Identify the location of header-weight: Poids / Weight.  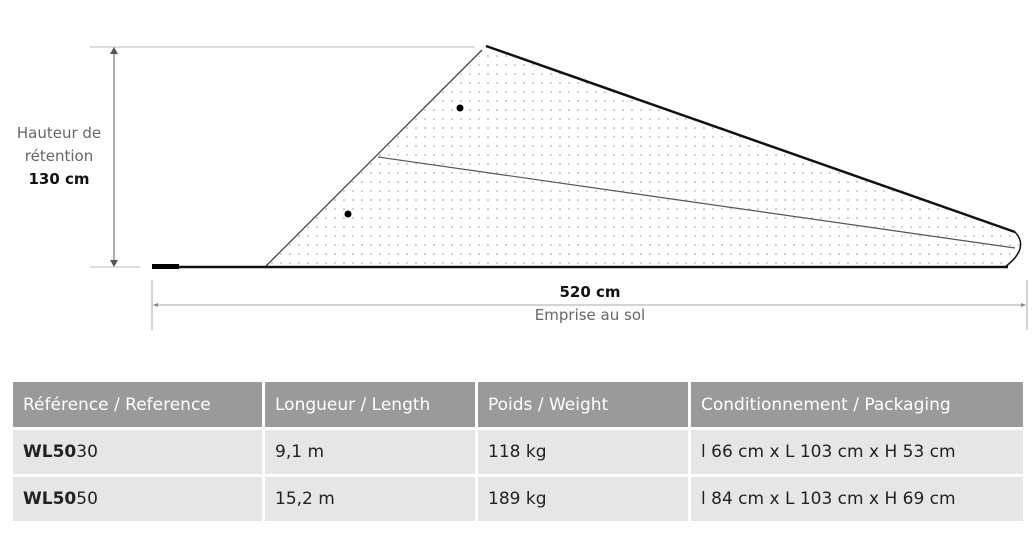
(583, 404).